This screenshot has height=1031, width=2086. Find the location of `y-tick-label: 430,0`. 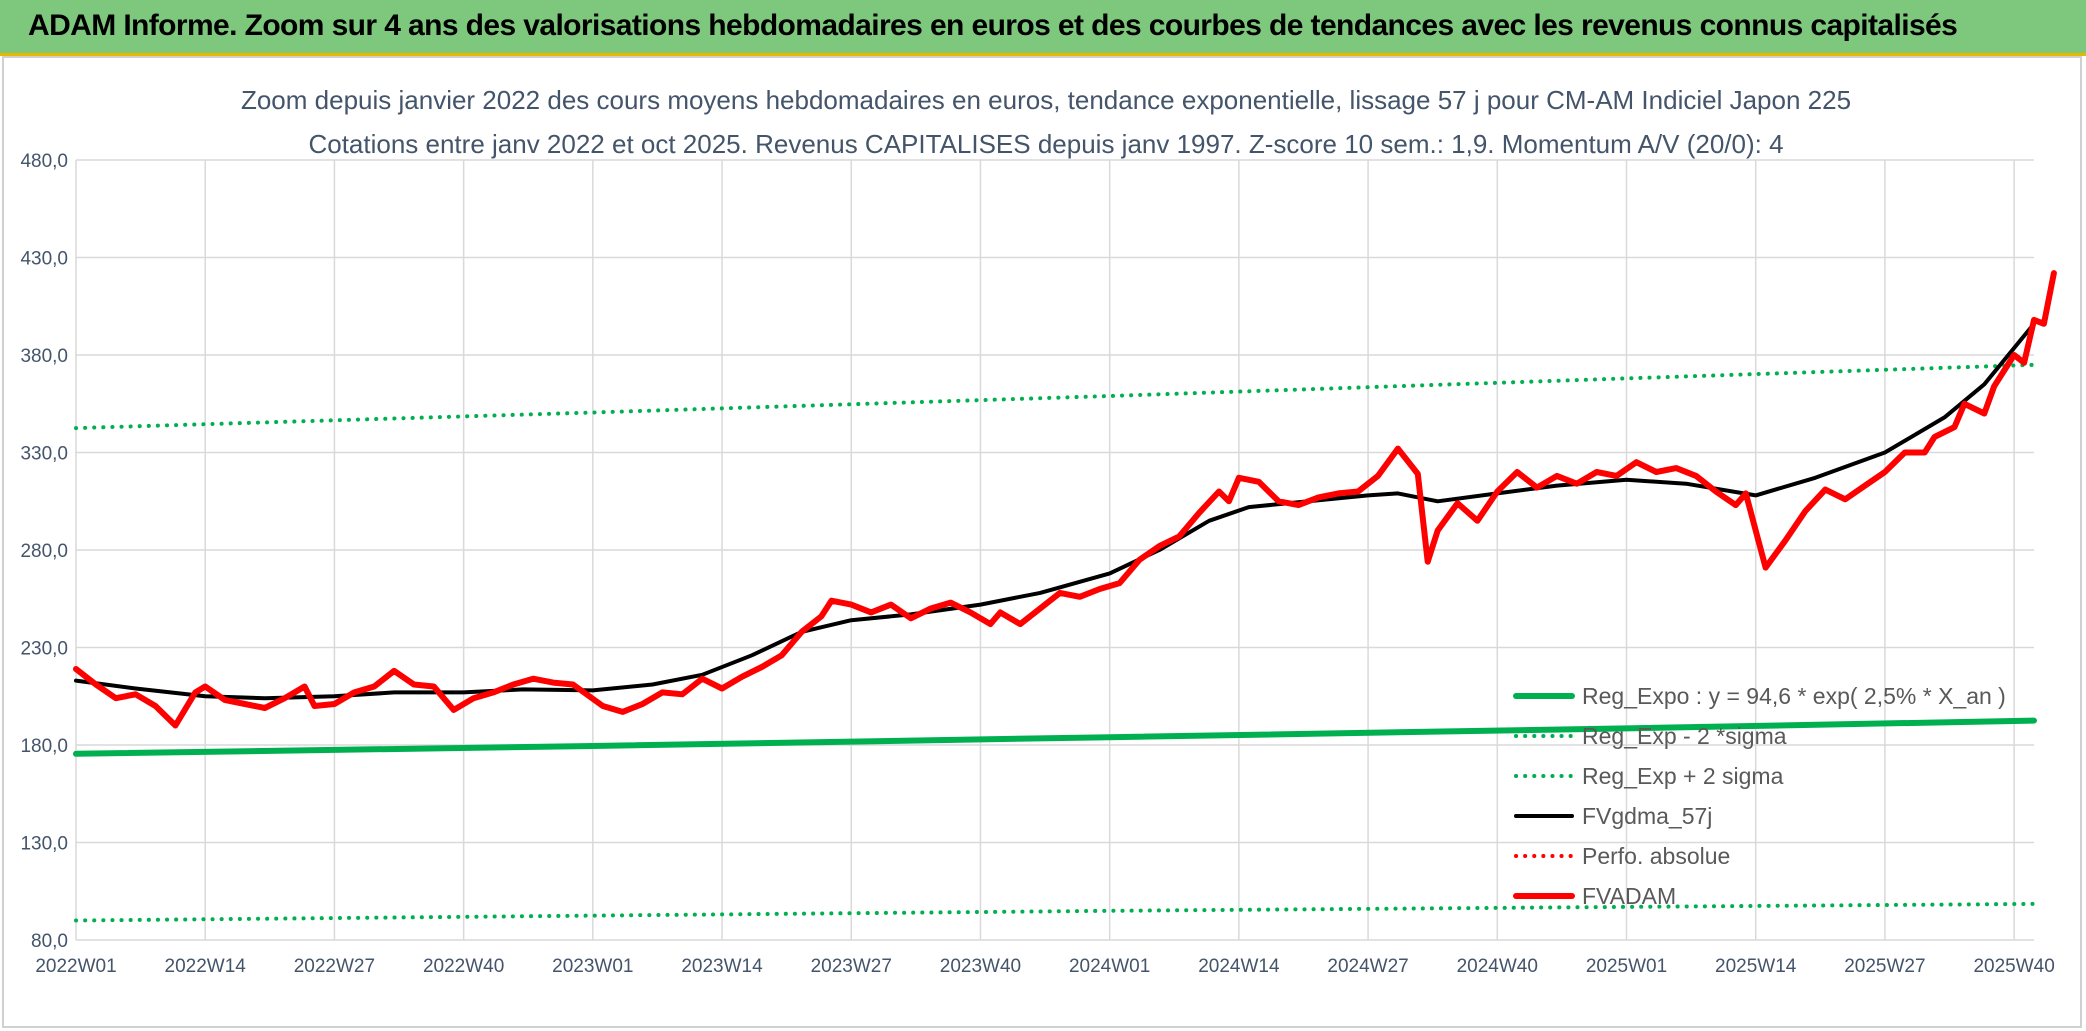

y-tick-label: 430,0 is located at coordinates (44, 259).